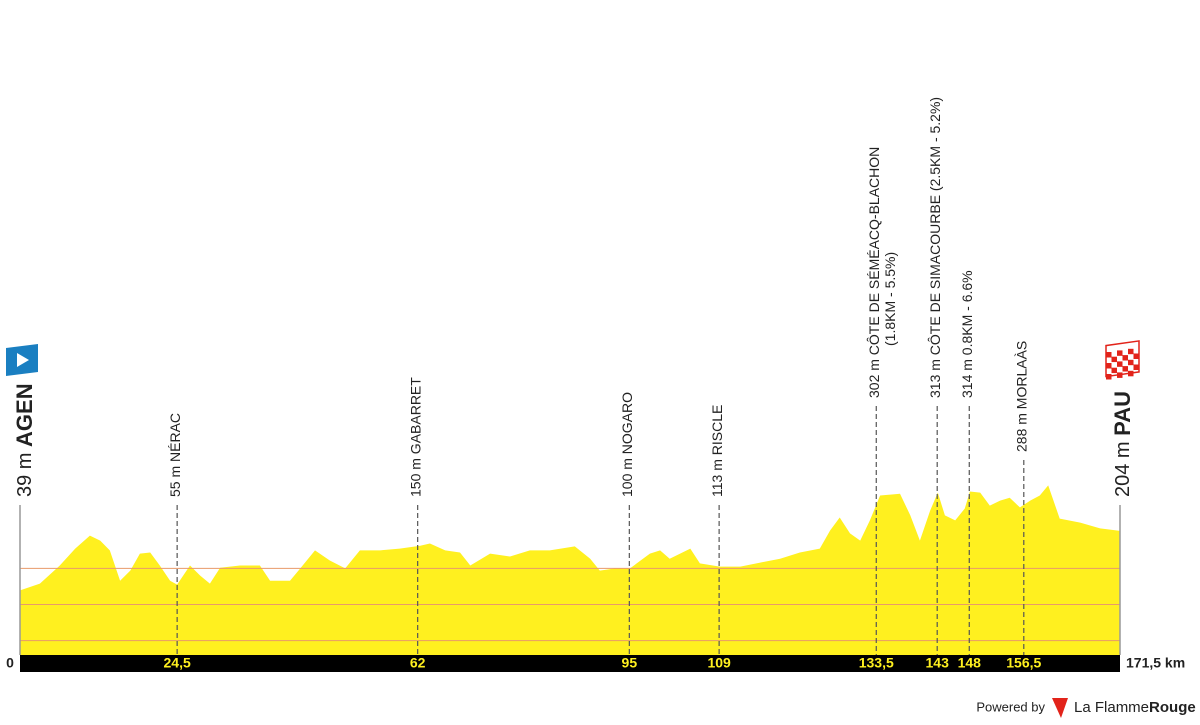  What do you see at coordinates (717, 451) in the screenshot?
I see `waypoint-label: 113 m RISCLE` at bounding box center [717, 451].